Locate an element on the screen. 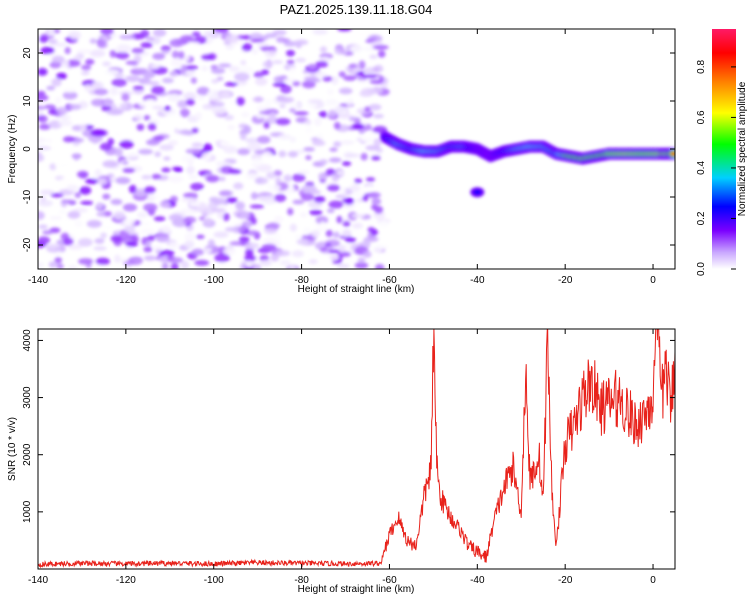  x-tick-label: -140 is located at coordinates (38, 280).